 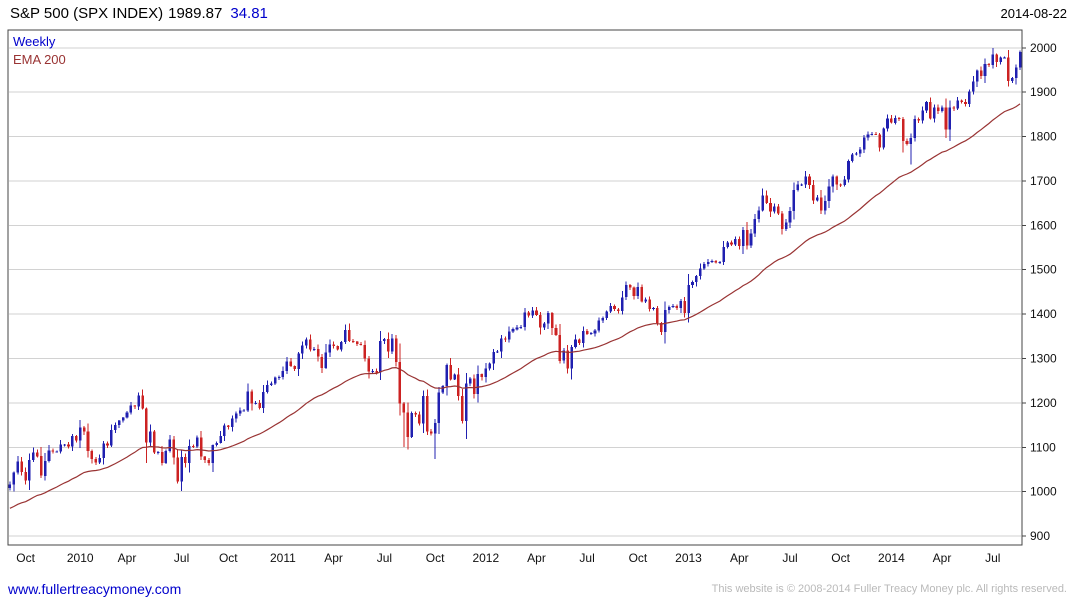 I want to click on chart-date: 2014-08-22, so click(x=1034, y=13).